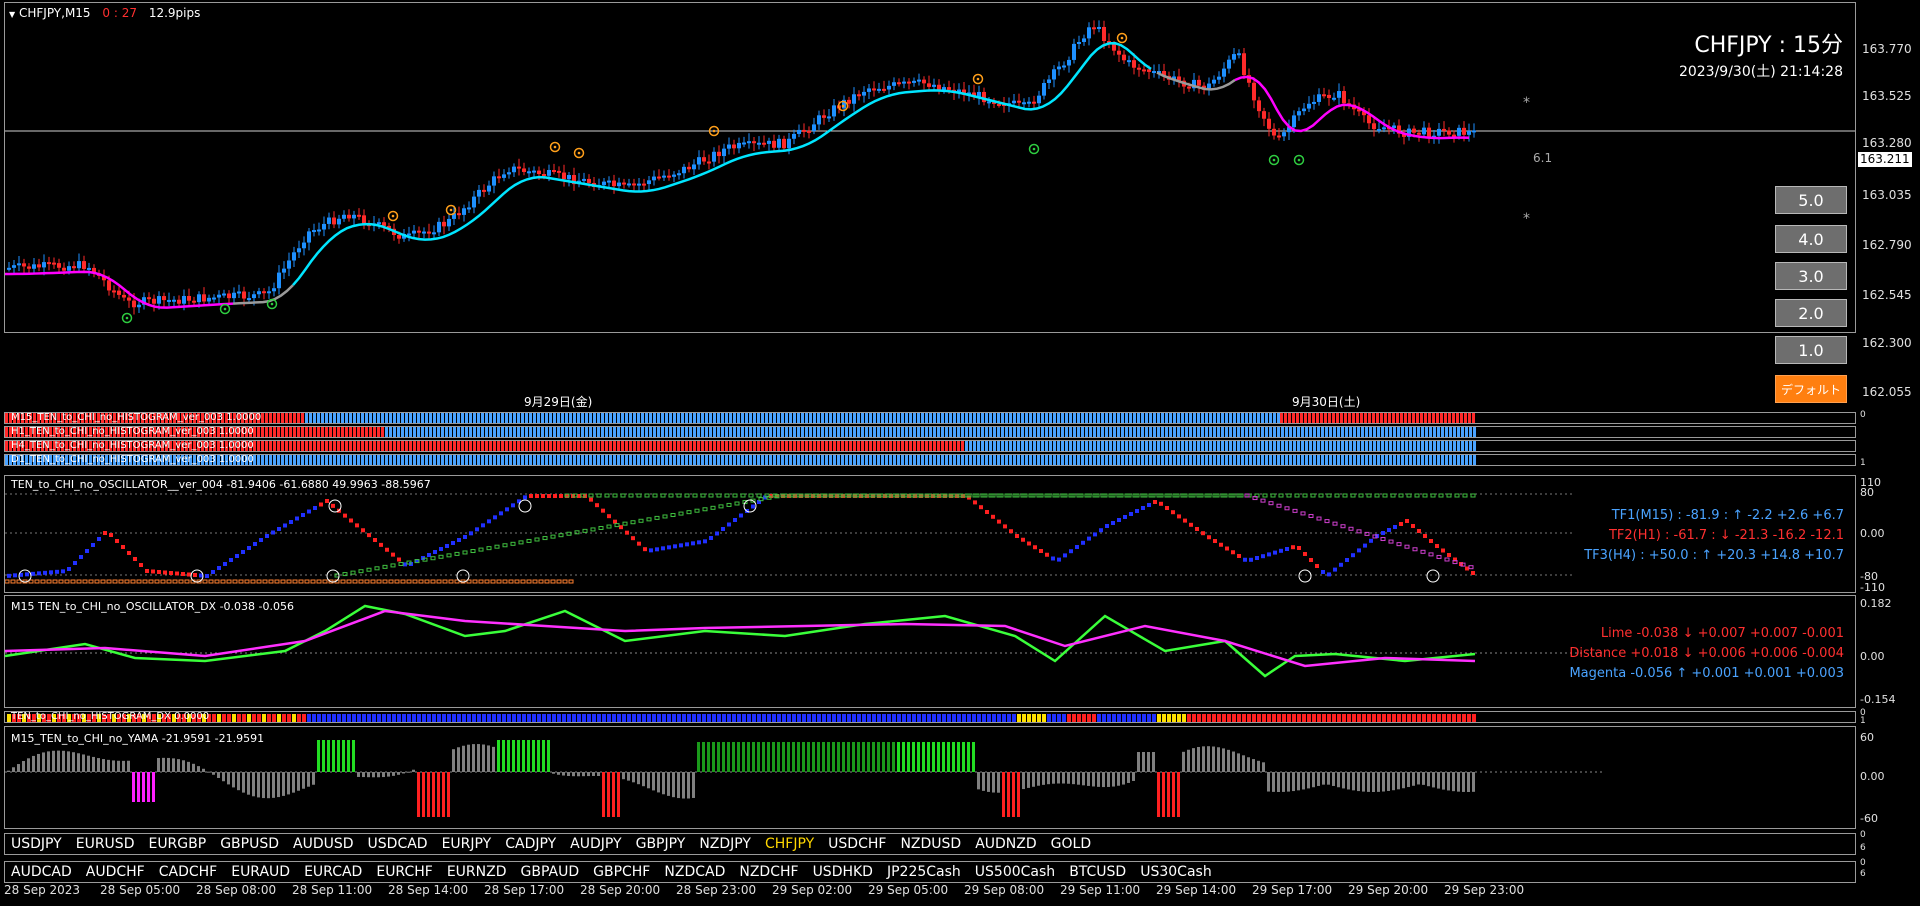 The width and height of the screenshot is (1920, 906). I want to click on symbol-row2-eurnzd: EURNZD, so click(476, 872).